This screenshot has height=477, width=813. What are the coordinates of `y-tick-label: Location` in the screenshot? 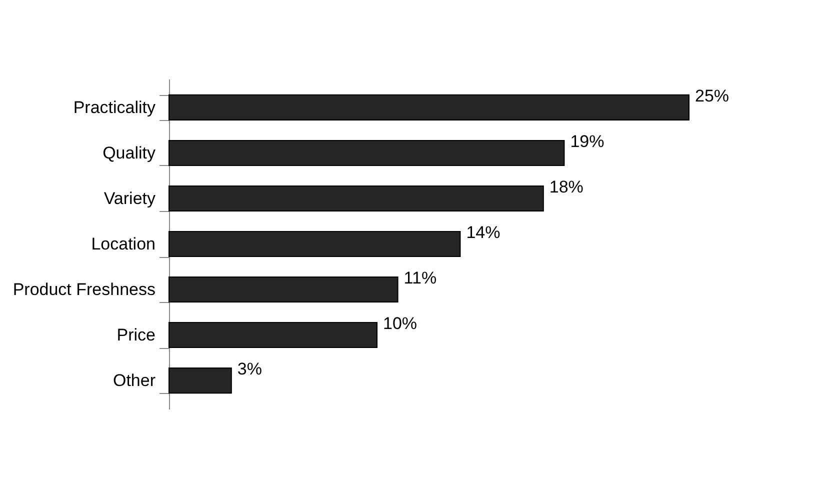 It's located at (123, 244).